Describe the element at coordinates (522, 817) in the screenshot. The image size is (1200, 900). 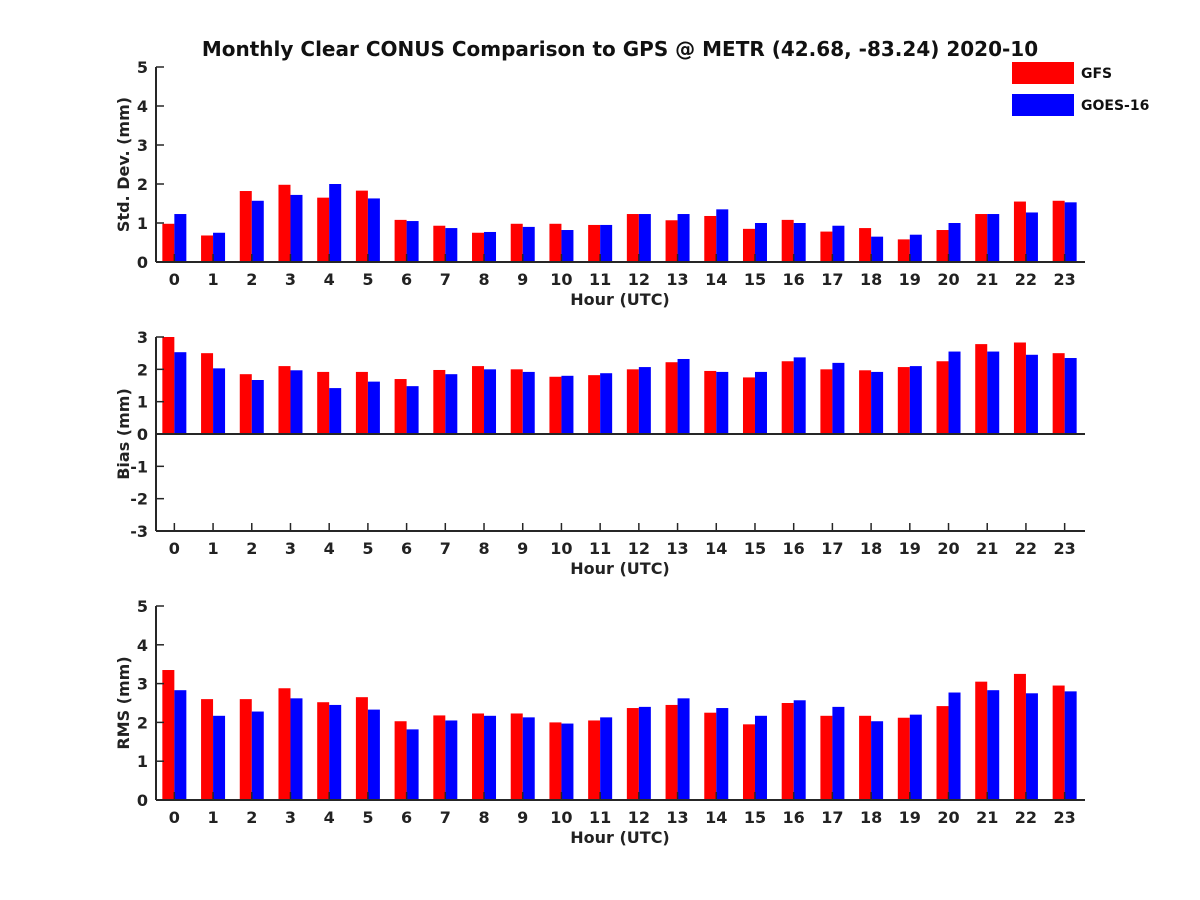
I see `x-tick-label: 9` at that location.